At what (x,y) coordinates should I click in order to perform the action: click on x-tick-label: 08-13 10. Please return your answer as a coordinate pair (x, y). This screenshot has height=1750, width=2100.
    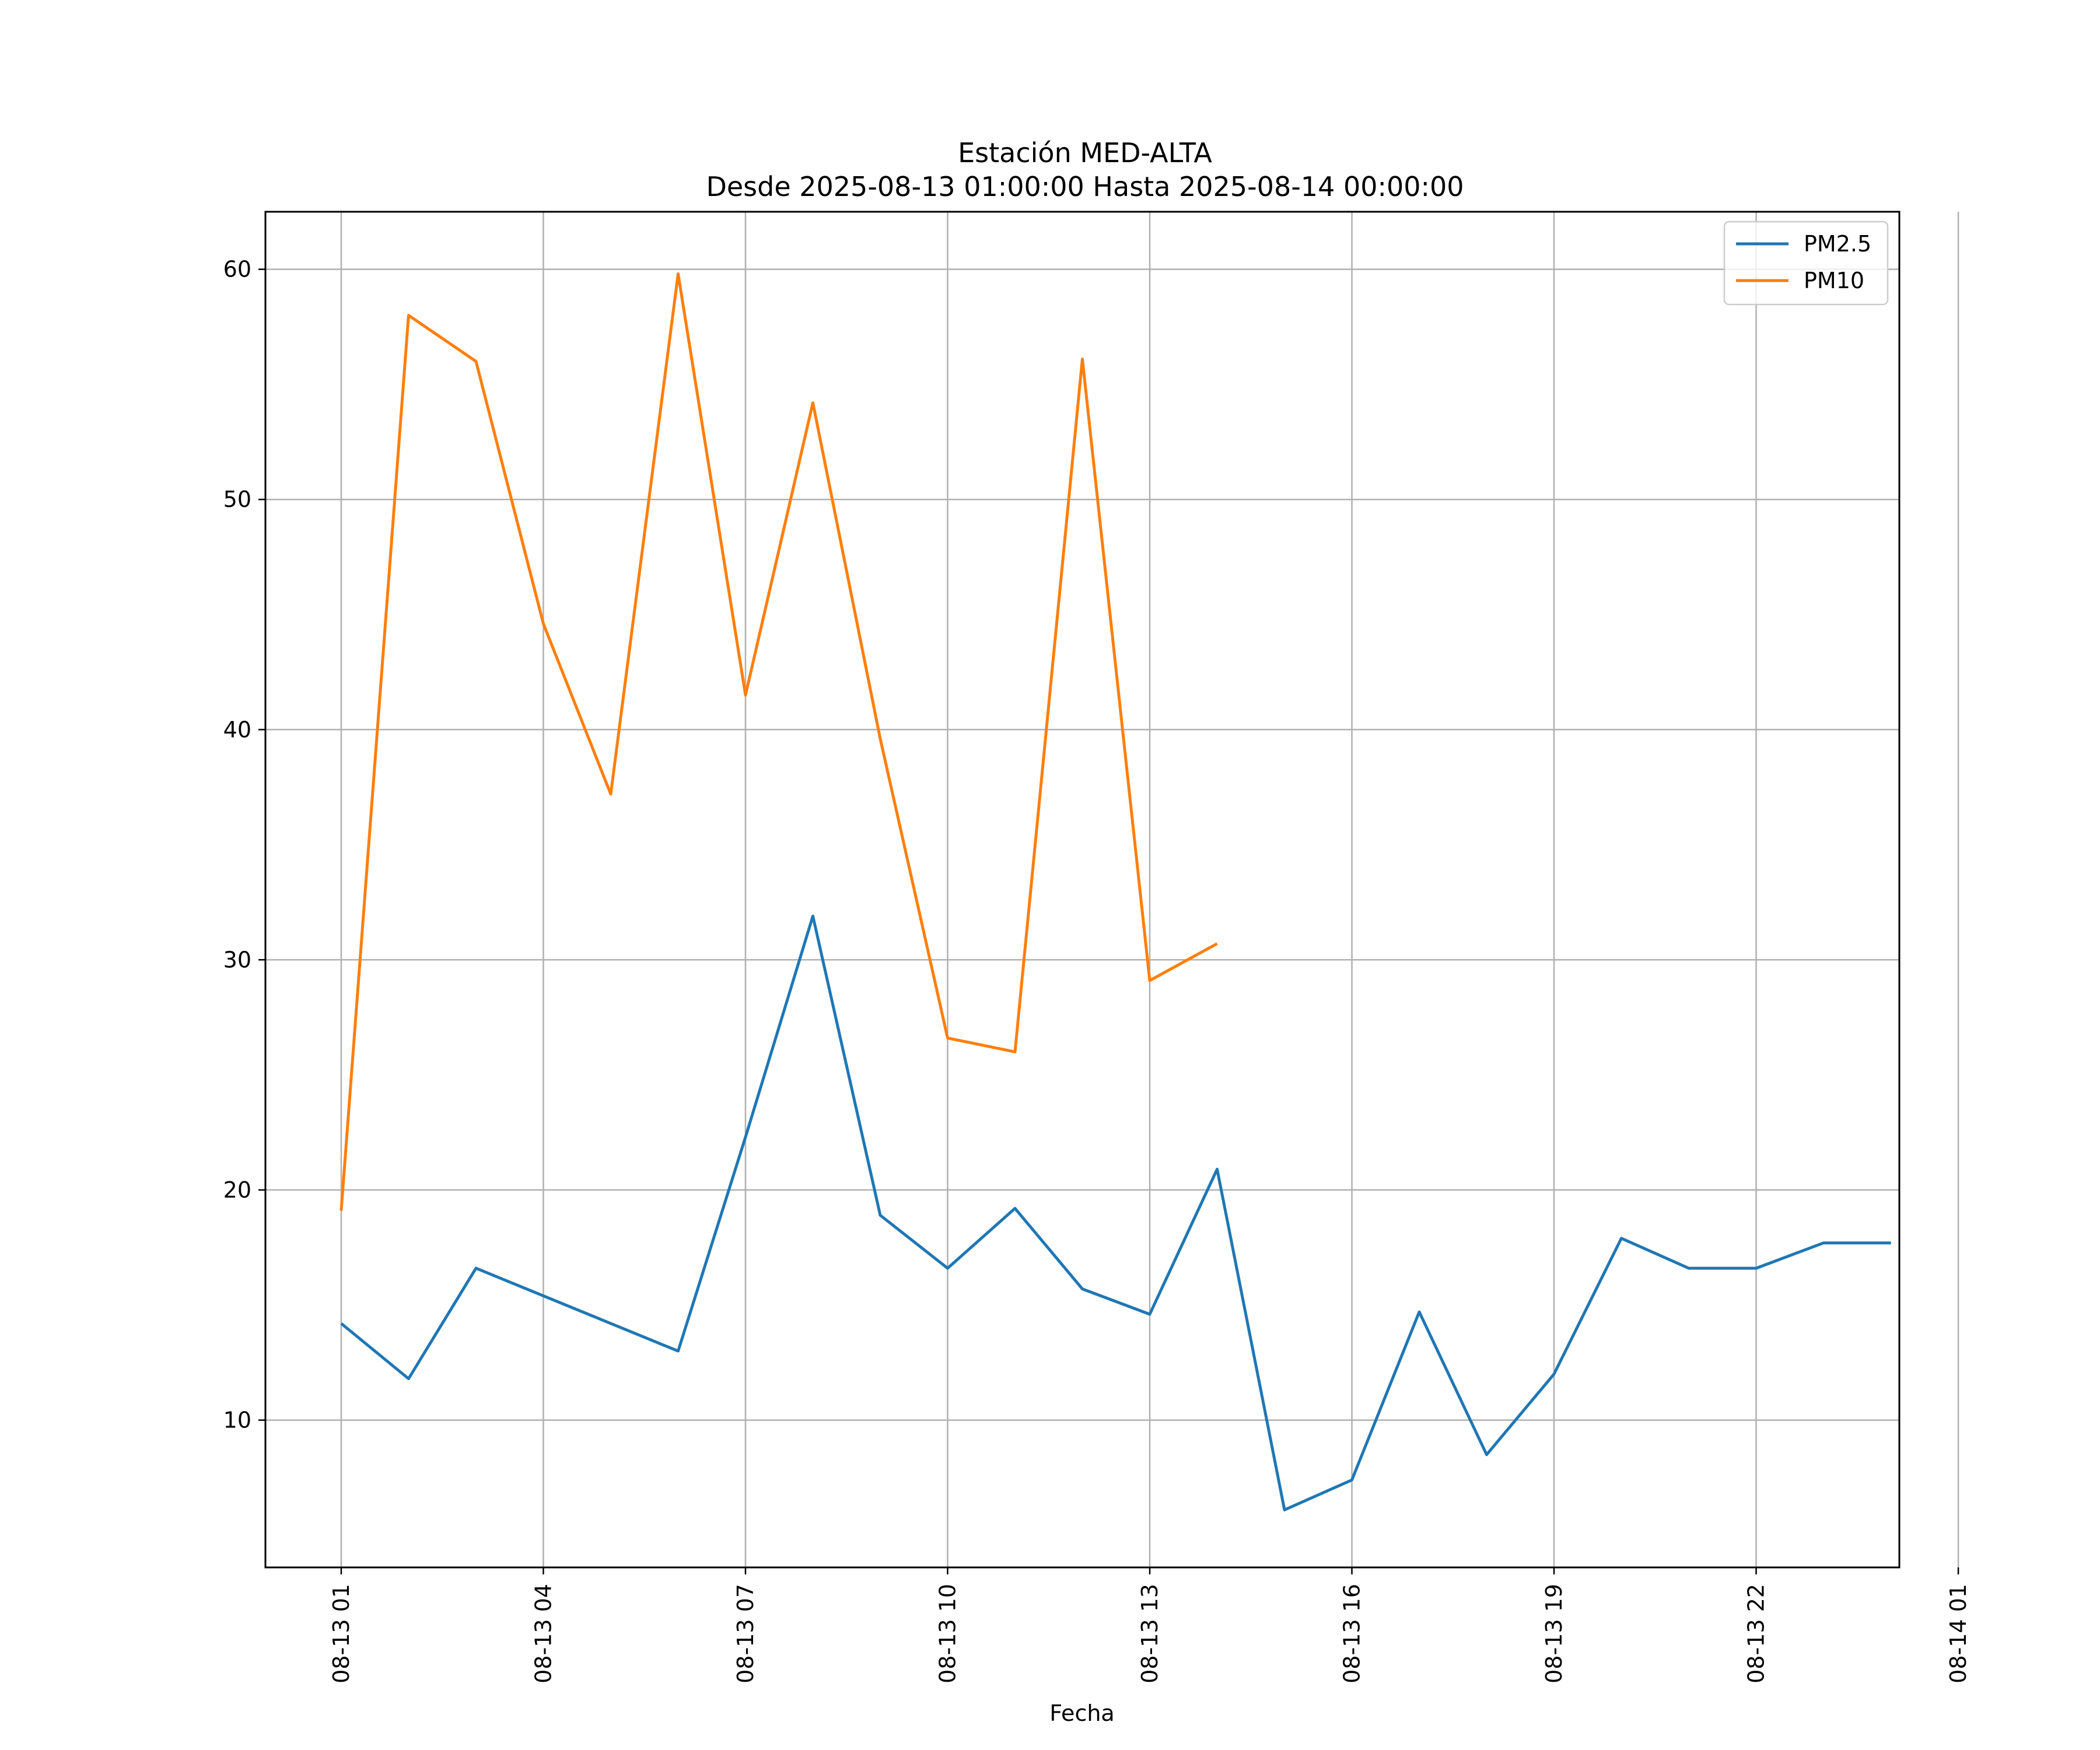
    Looking at the image, I should click on (947, 1634).